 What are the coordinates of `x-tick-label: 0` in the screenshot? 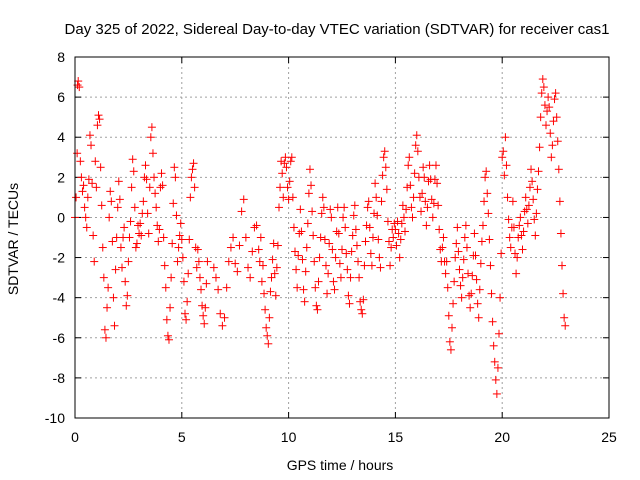 It's located at (75, 437).